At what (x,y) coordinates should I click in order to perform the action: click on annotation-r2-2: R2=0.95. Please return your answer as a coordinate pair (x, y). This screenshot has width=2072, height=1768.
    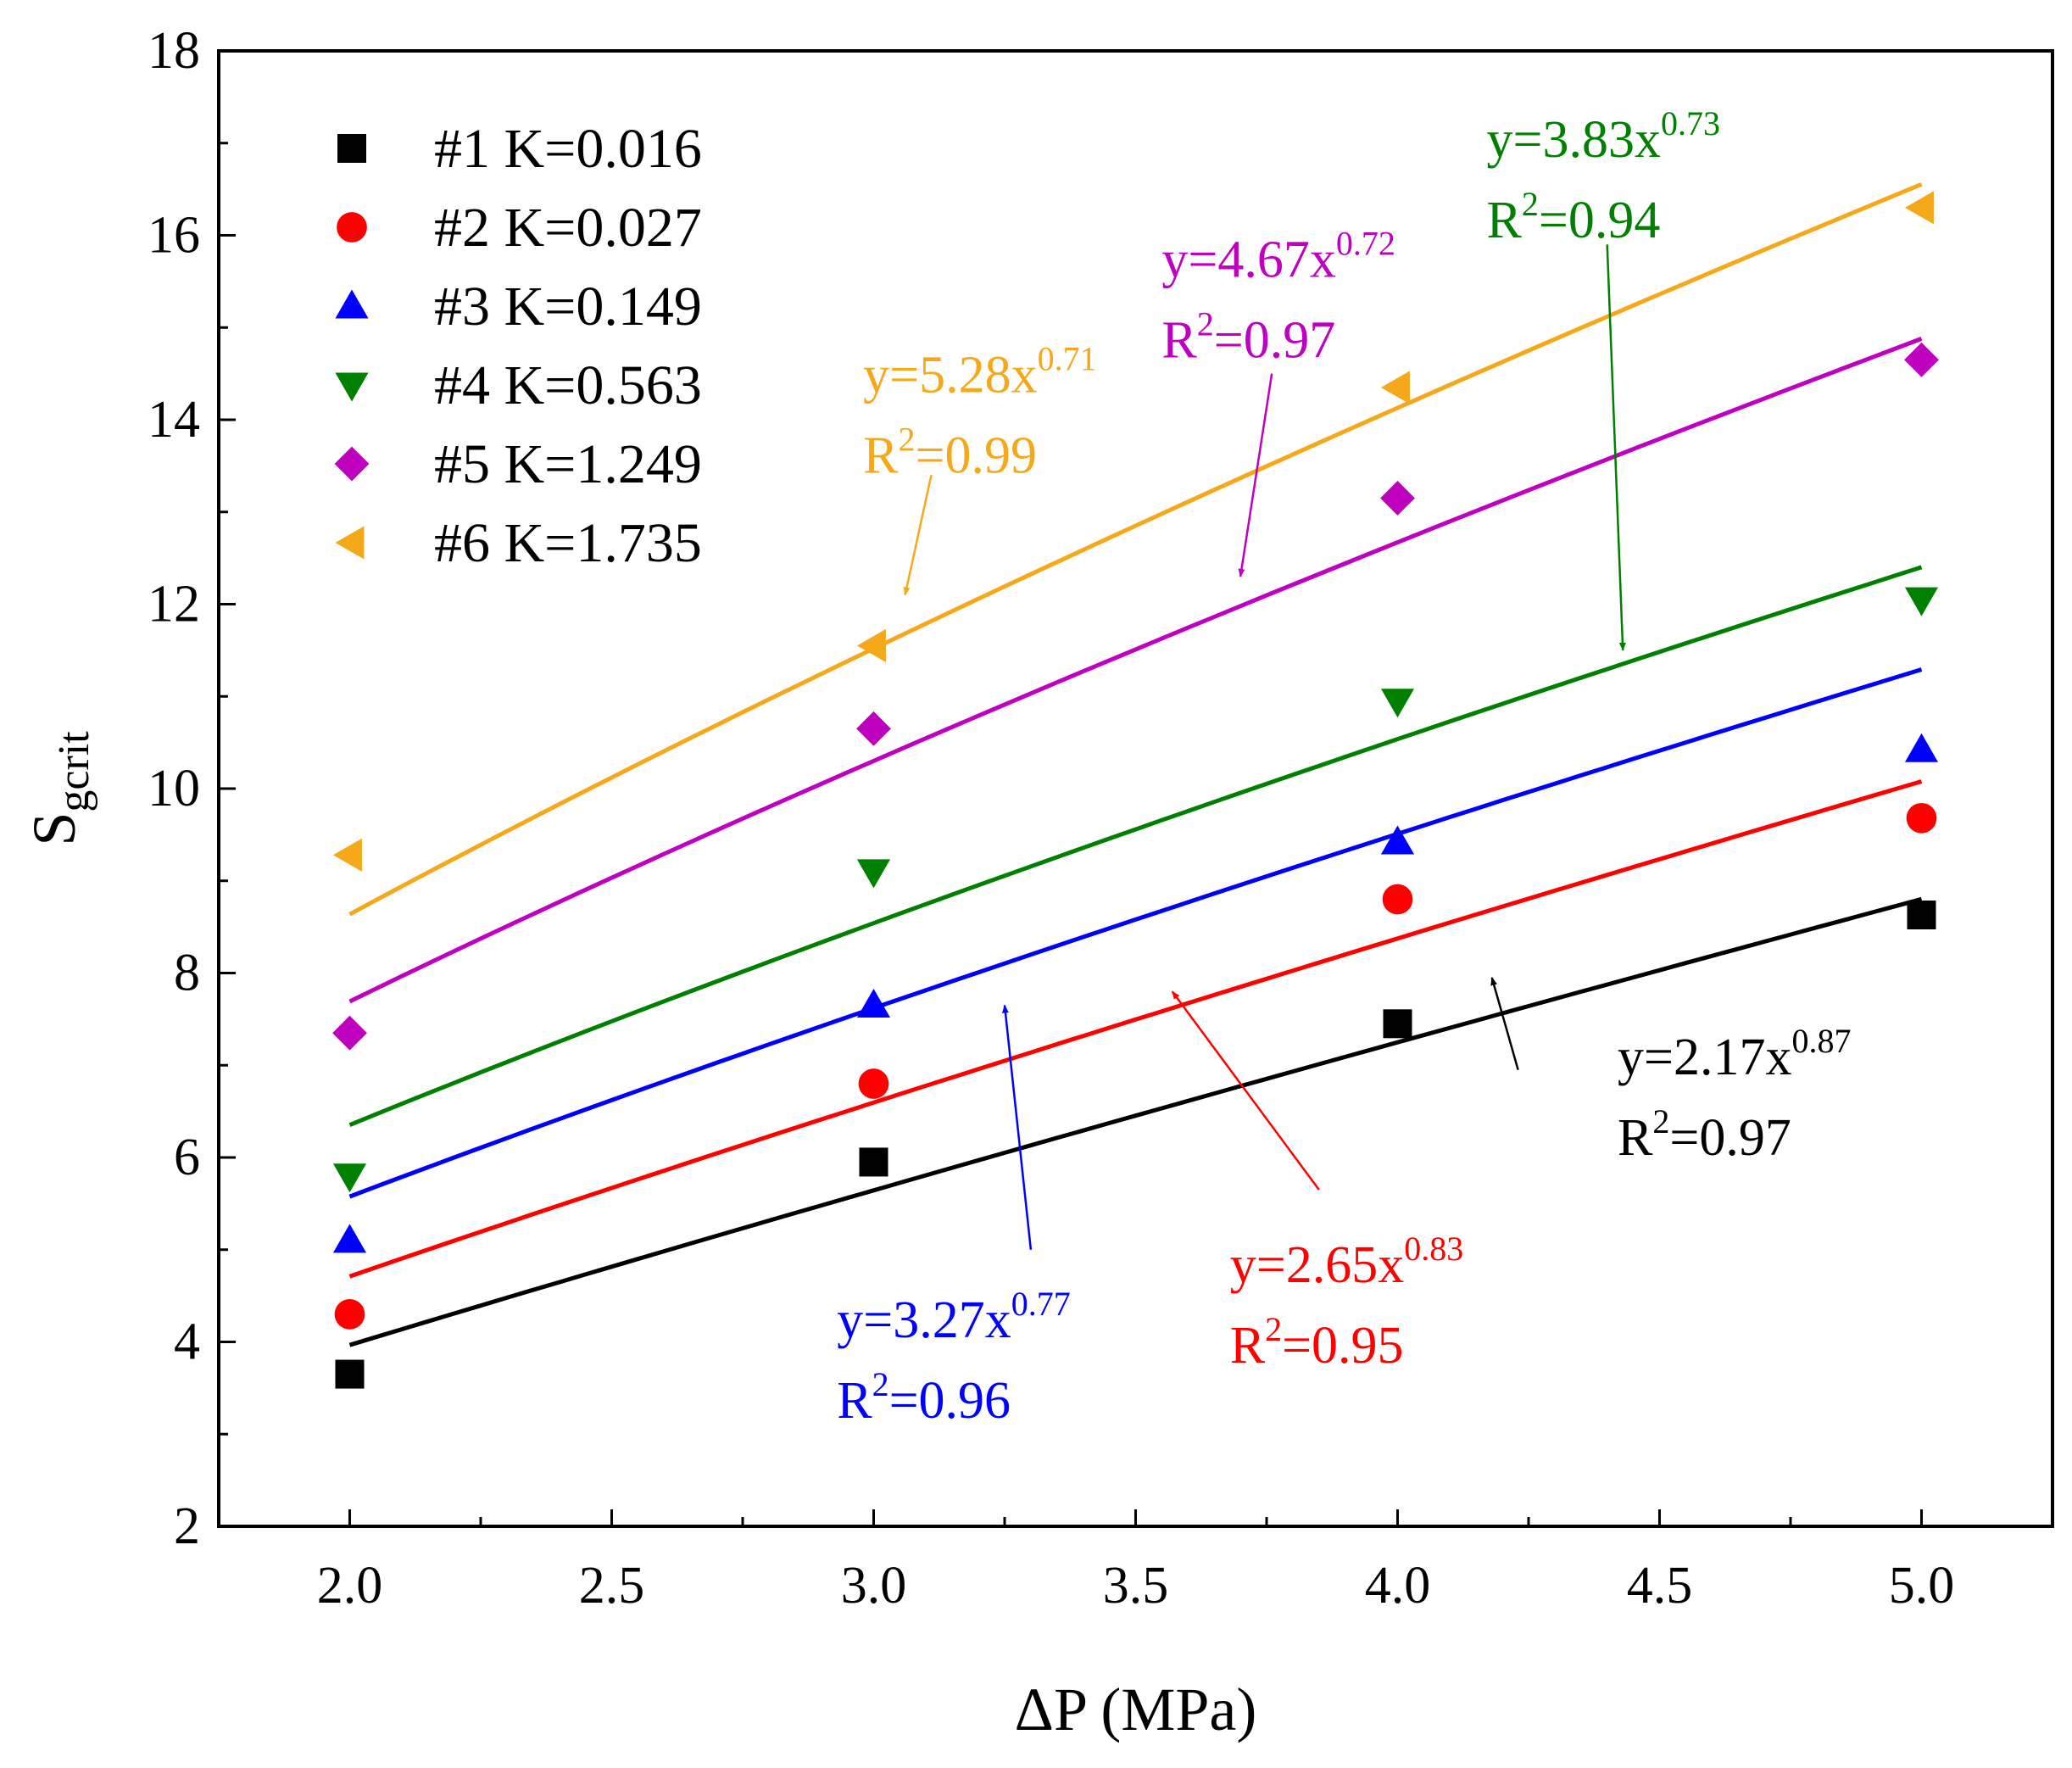
    Looking at the image, I should click on (1317, 1342).